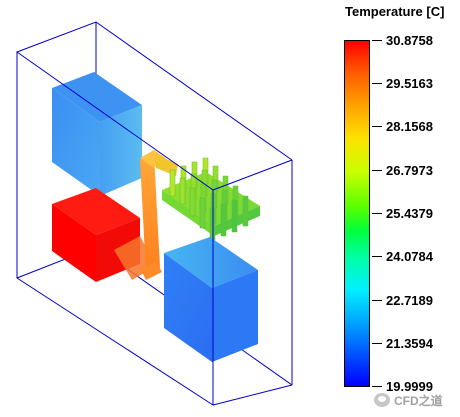 This screenshot has height=417, width=460. Describe the element at coordinates (409, 386) in the screenshot. I see `tick-label-min: 19.9999` at that location.